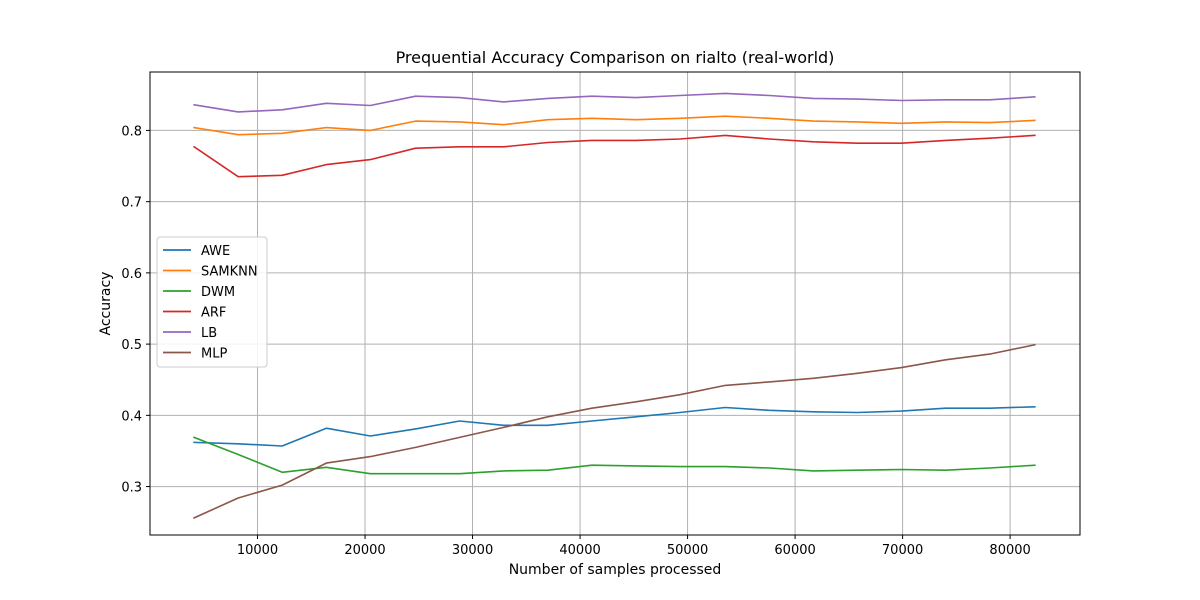 This screenshot has height=600, width=1200. What do you see at coordinates (614, 125) in the screenshot?
I see `series-line-samknn` at bounding box center [614, 125].